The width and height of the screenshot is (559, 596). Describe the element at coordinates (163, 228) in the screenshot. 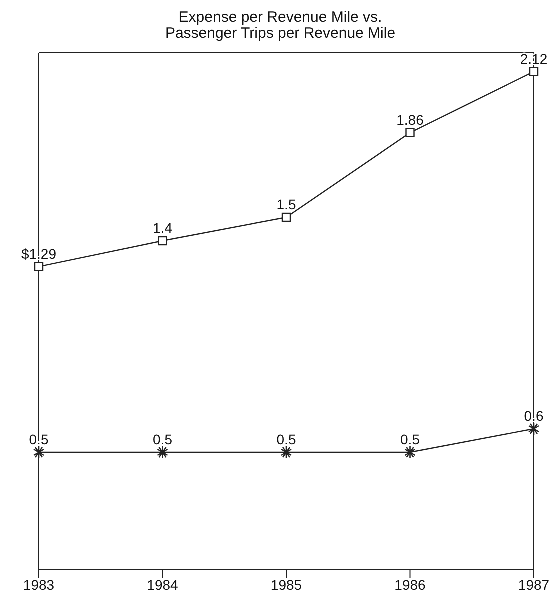

I see `data-label: 1.4` at that location.